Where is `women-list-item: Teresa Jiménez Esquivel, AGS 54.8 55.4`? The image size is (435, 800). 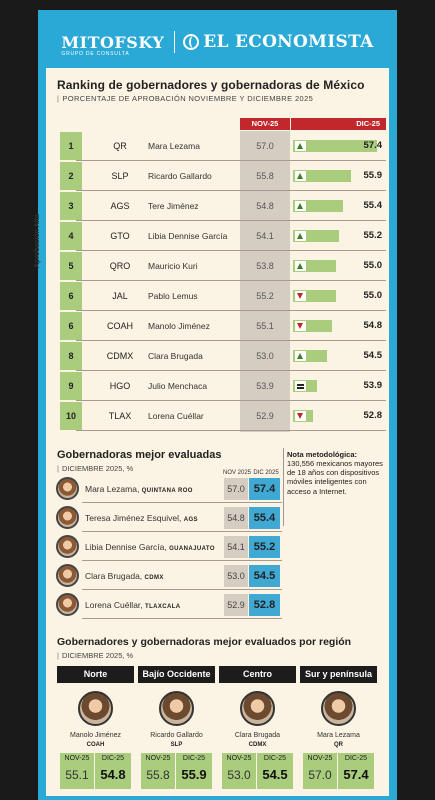
women-list-item: Teresa Jiménez Esquivel, AGS 54.8 55.4 is located at coordinates (169, 518).